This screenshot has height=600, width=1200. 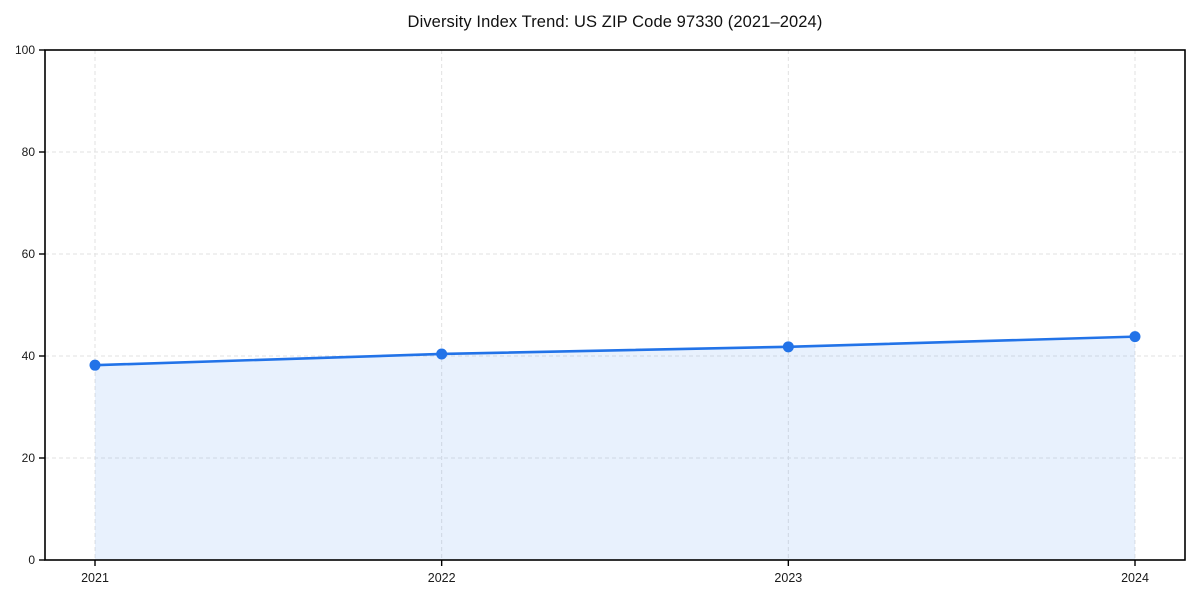 What do you see at coordinates (615, 351) in the screenshot?
I see `series-line` at bounding box center [615, 351].